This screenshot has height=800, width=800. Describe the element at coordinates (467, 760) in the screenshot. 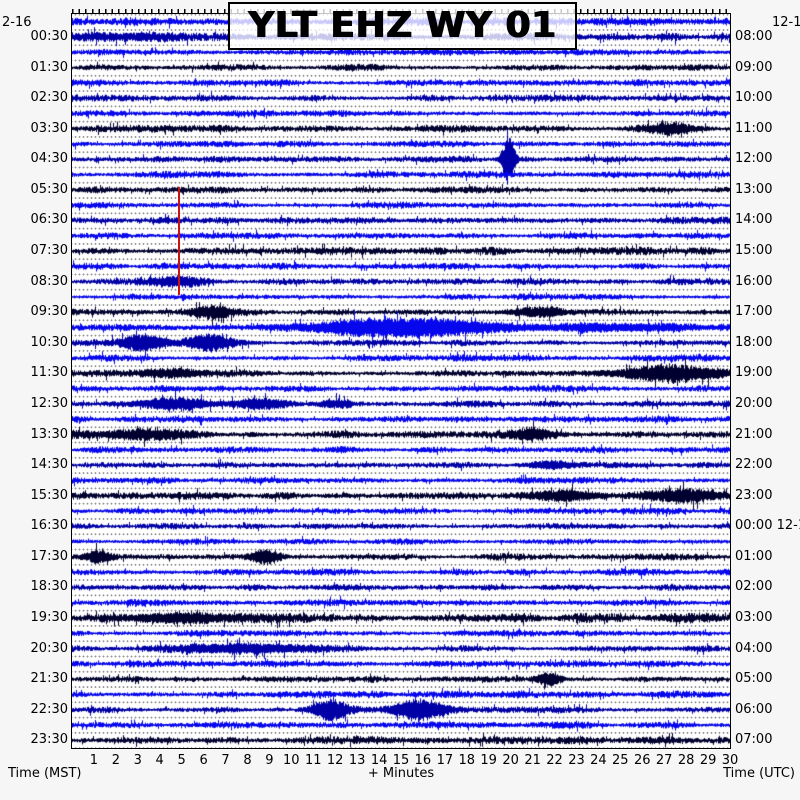

I see `minute-tick-label: 18` at that location.